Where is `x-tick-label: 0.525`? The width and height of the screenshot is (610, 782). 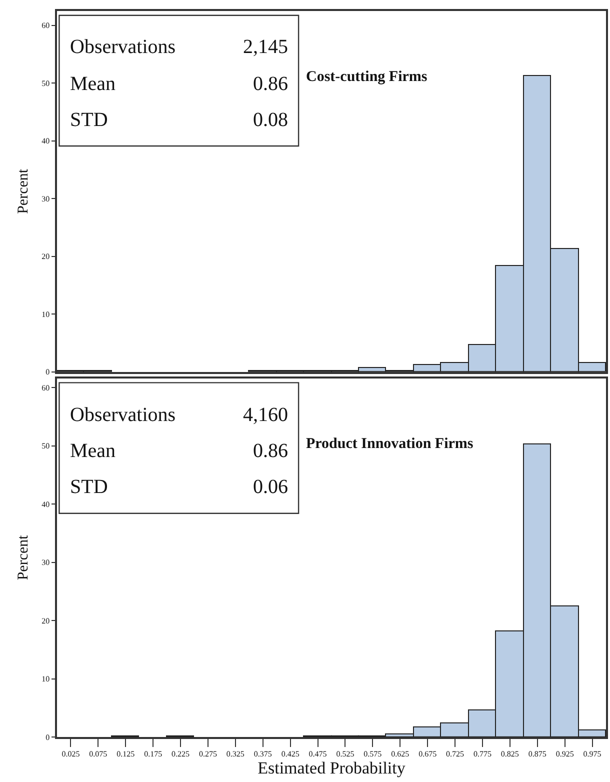
x-tick-label: 0.525 is located at coordinates (345, 753).